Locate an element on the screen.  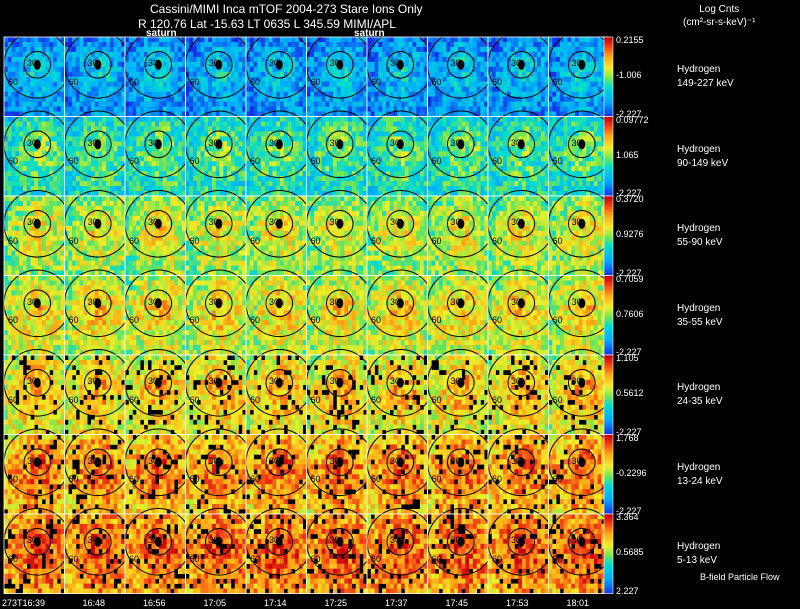
colorbar-mid-label: 0.5612 is located at coordinates (630, 393).